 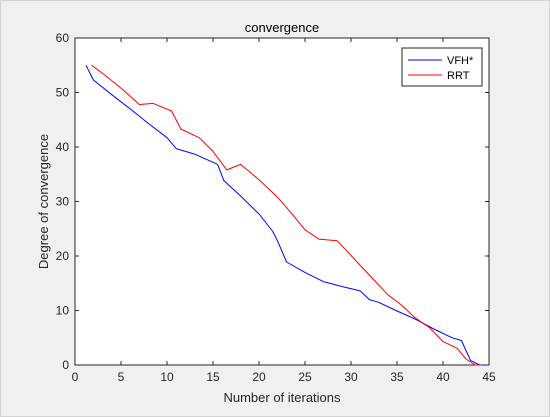 I want to click on y-axis-title: Degree of convergence, so click(x=43, y=201).